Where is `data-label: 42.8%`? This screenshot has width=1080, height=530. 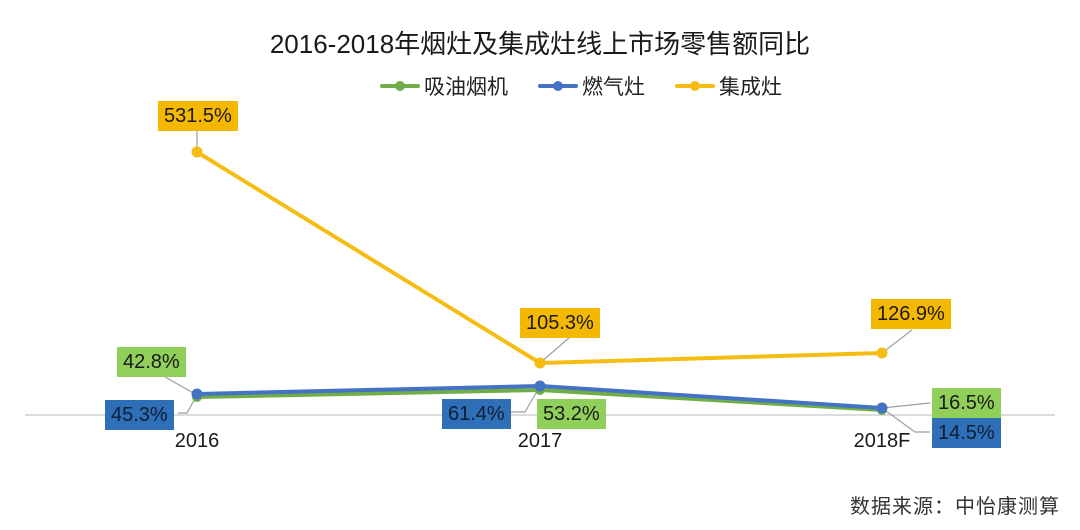 data-label: 42.8% is located at coordinates (151, 362).